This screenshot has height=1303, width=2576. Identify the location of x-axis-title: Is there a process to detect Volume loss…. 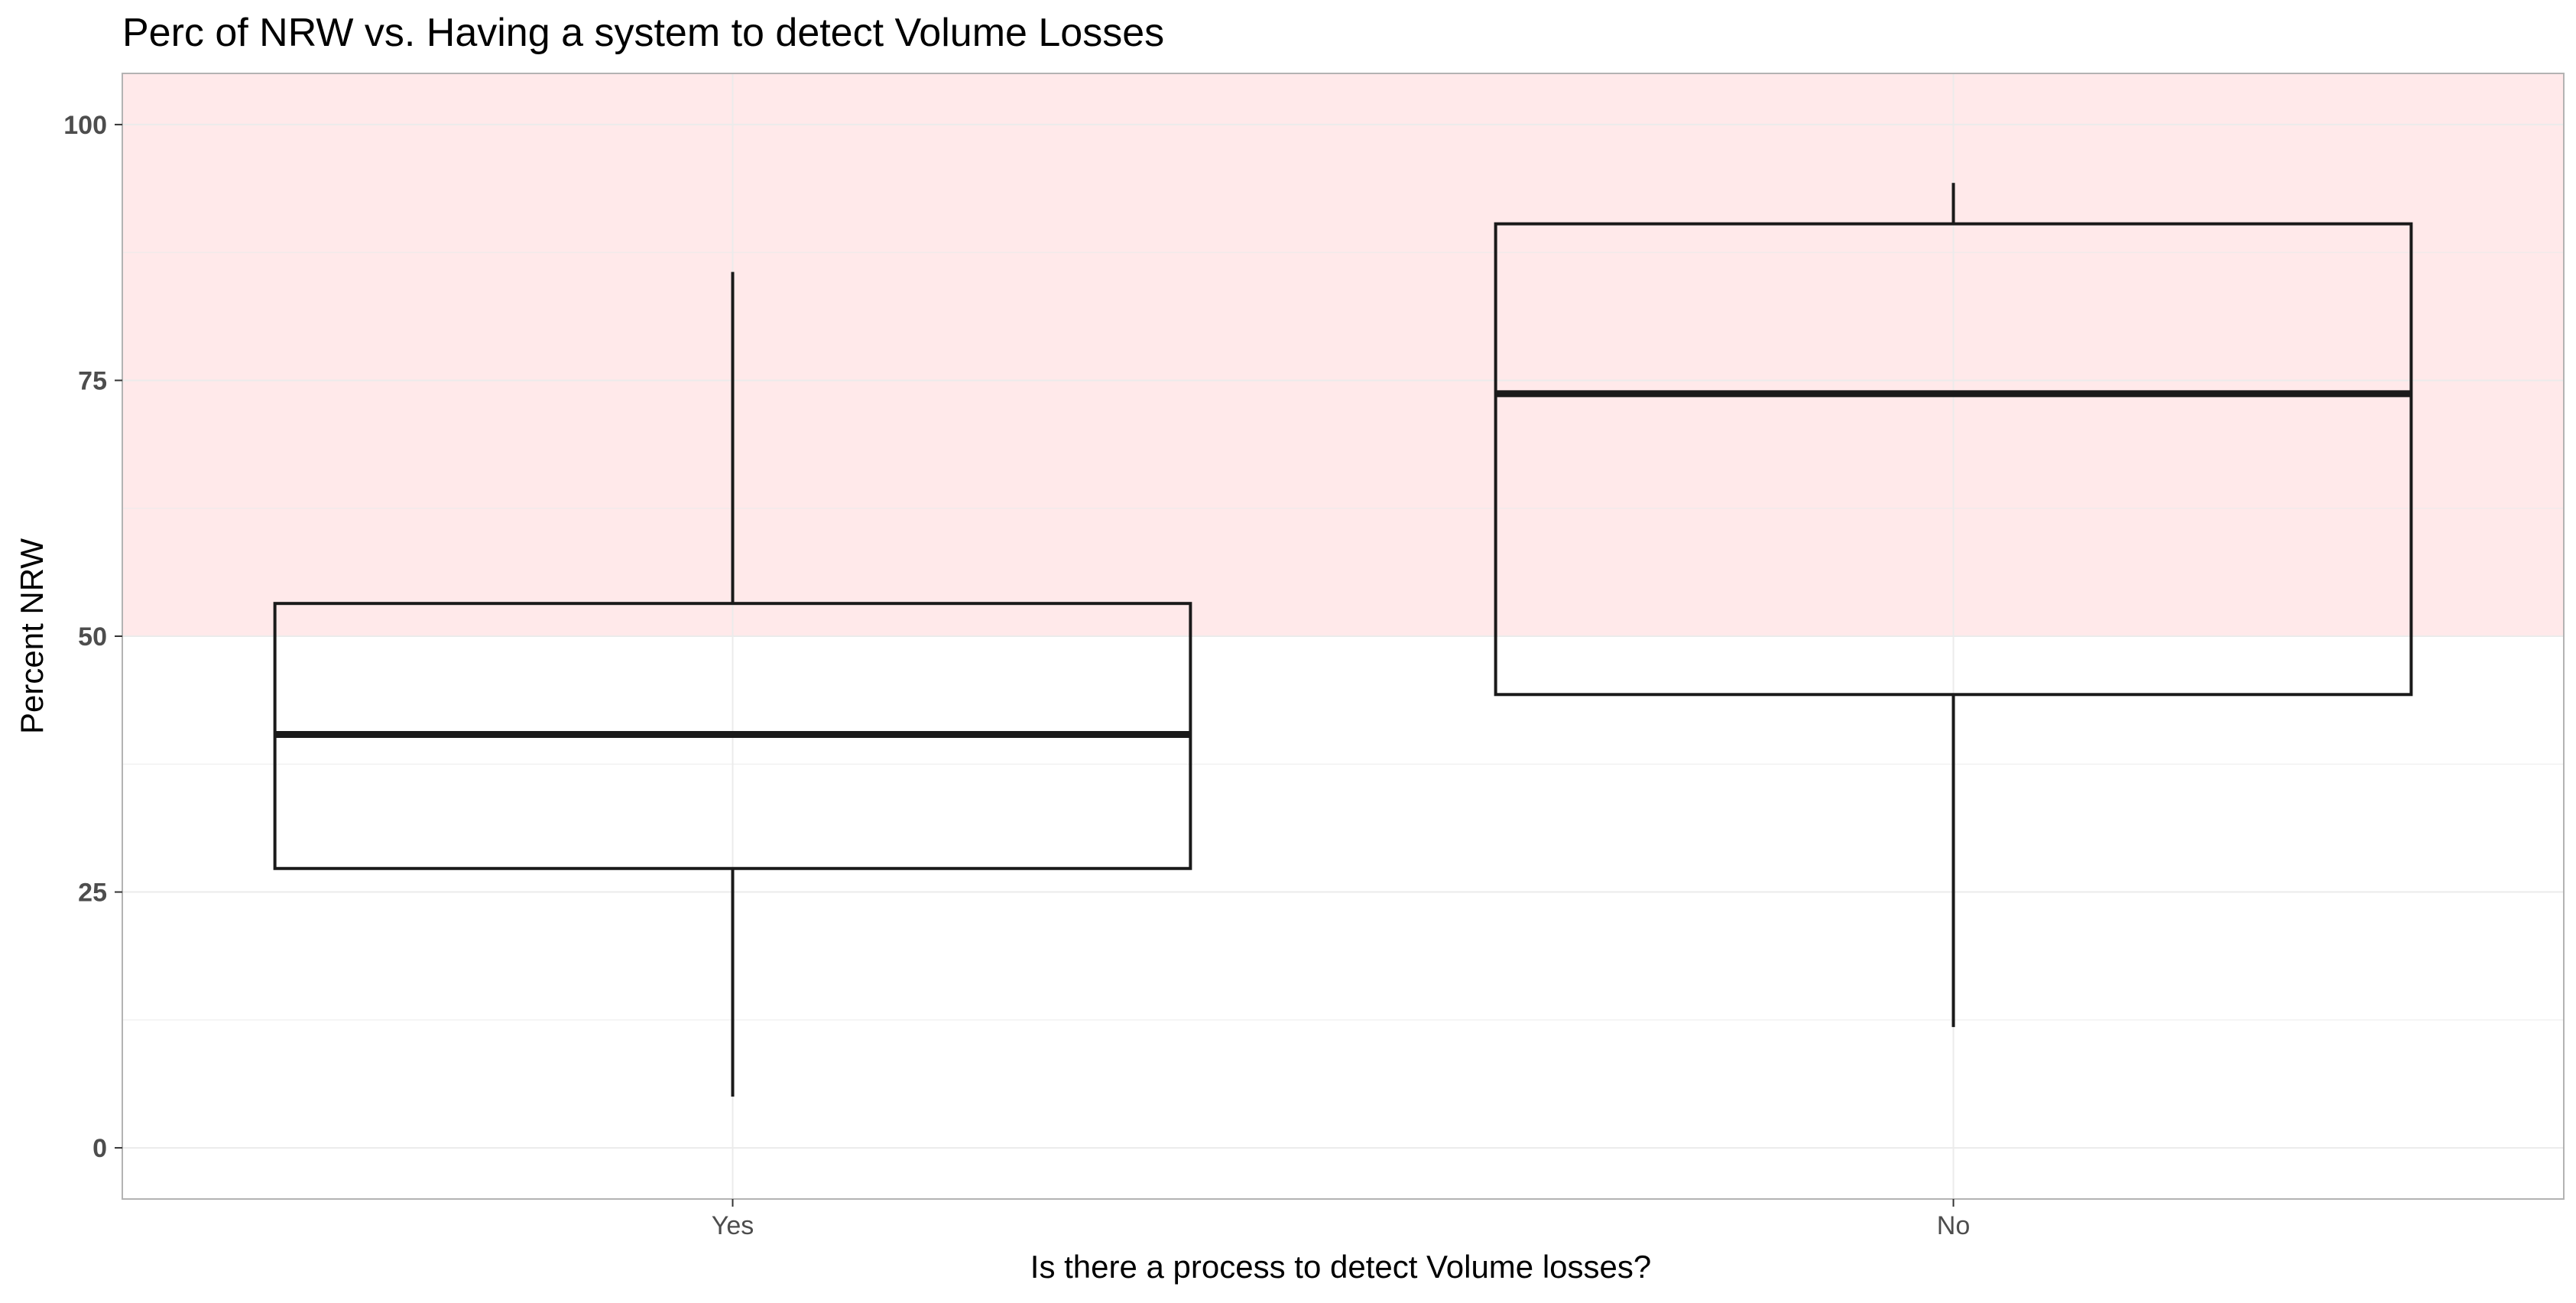
(1340, 1267).